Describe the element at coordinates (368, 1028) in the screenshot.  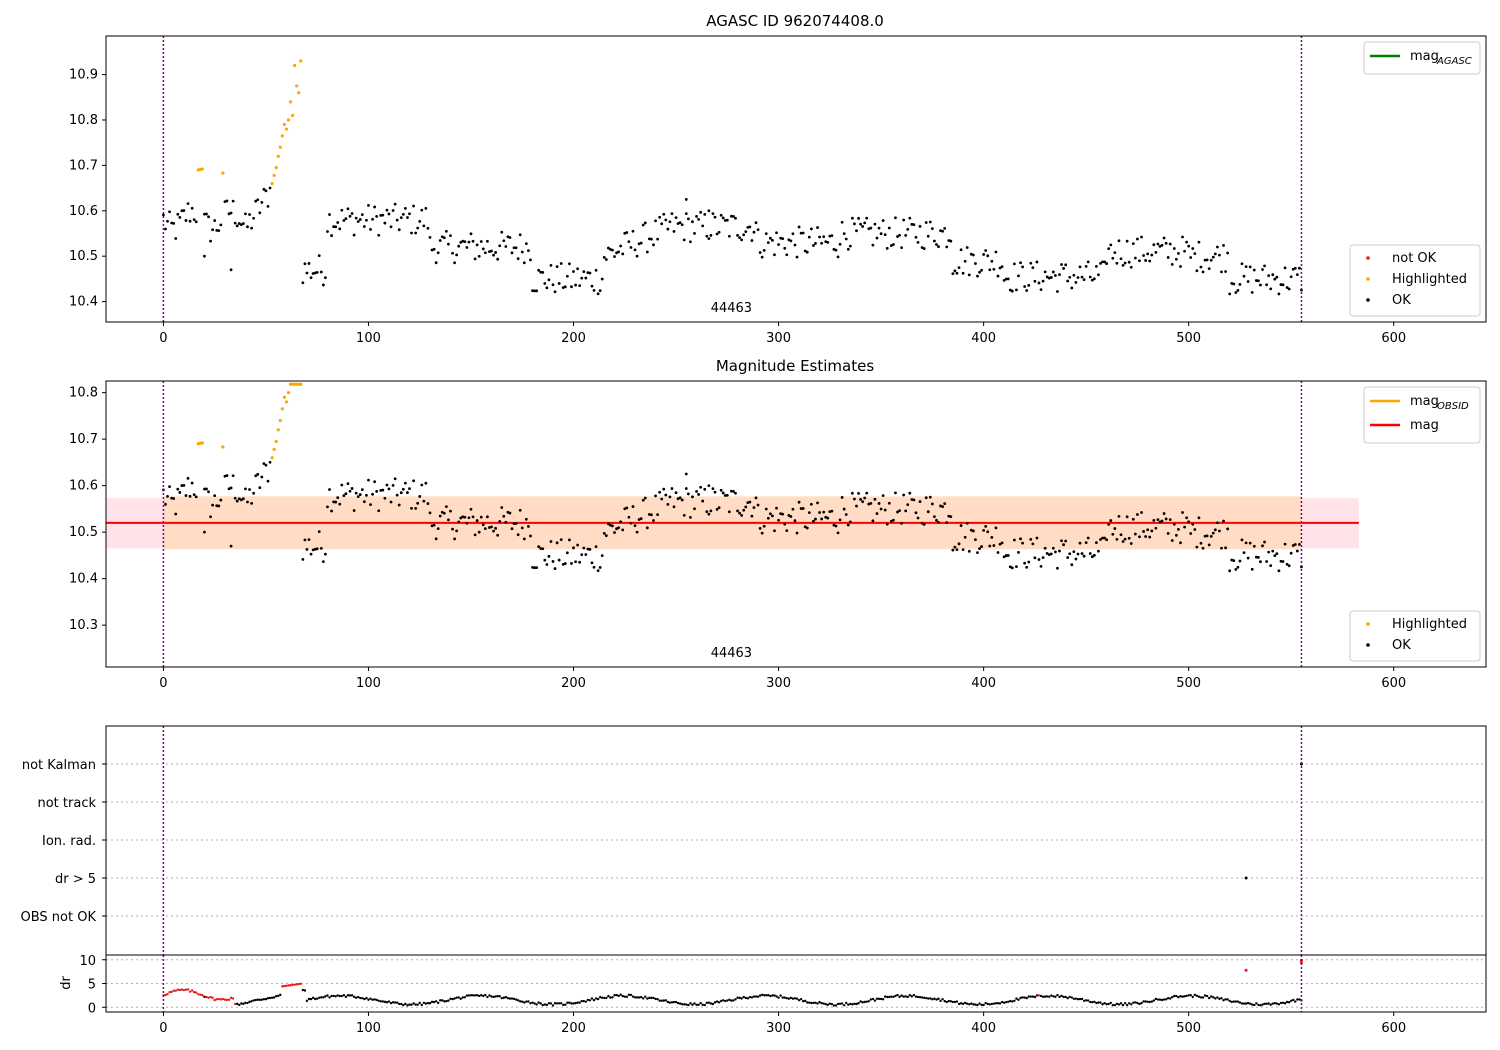
I see `x-tick-label: 100` at that location.